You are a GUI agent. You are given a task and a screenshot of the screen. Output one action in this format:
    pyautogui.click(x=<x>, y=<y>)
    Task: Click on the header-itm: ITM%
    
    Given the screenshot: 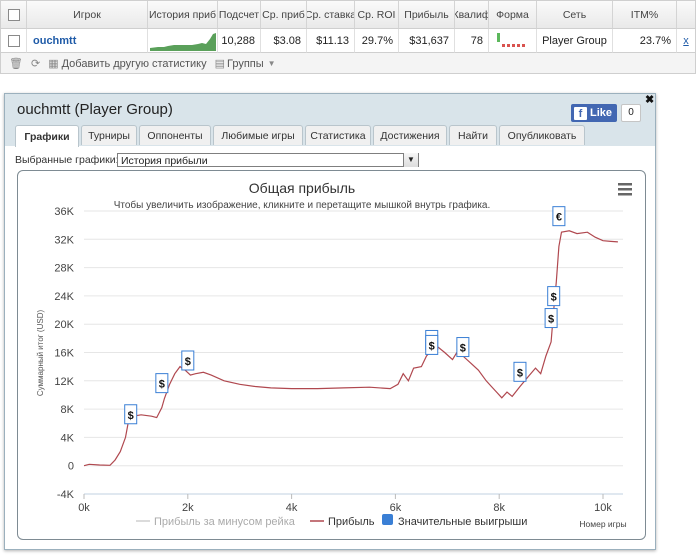 What is the action you would take?
    pyautogui.click(x=645, y=15)
    